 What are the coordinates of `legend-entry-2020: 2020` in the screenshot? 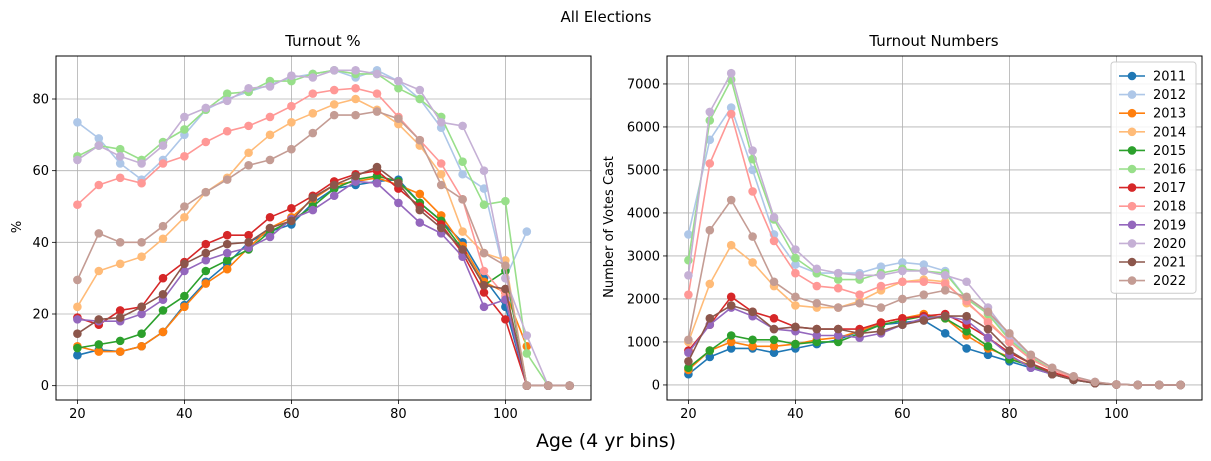 It's located at (1152, 244).